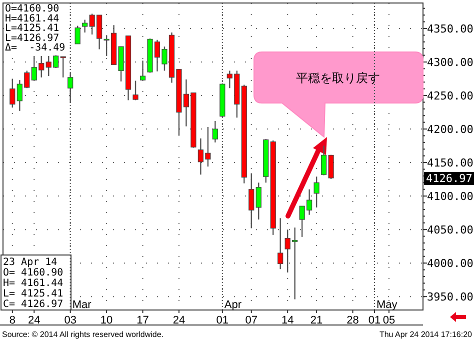  Describe the element at coordinates (450, 29) in the screenshot. I see `y-tick-label: 4350.00` at that location.